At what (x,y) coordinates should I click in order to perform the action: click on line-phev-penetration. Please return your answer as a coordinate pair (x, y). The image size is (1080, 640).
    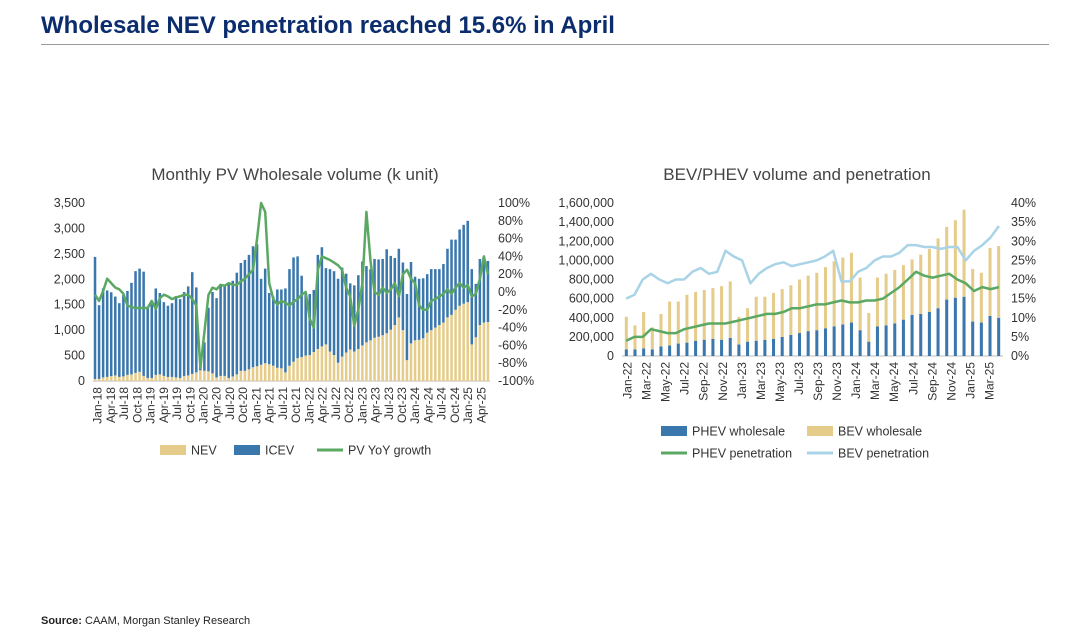
    Looking at the image, I should click on (812, 306).